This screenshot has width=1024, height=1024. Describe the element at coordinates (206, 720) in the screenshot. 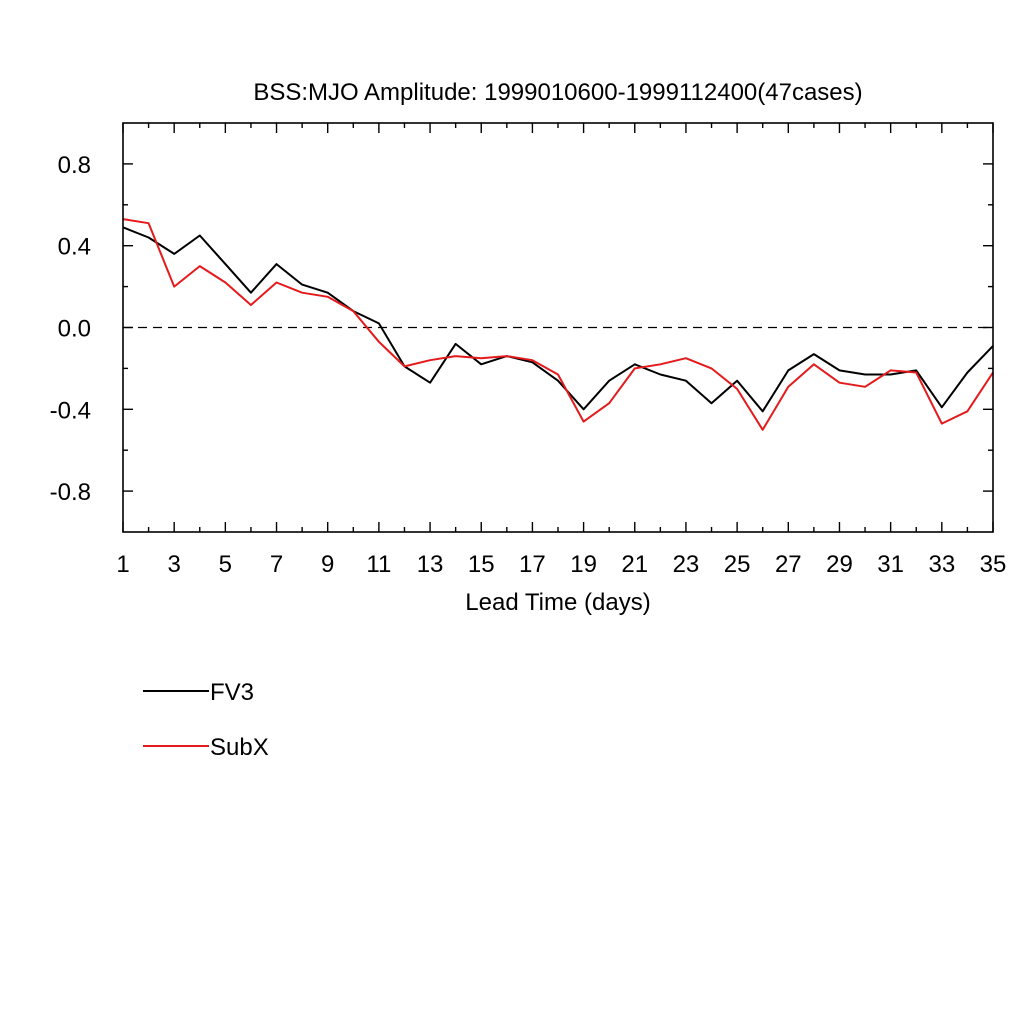

I see `legend: FV3 SubX` at that location.